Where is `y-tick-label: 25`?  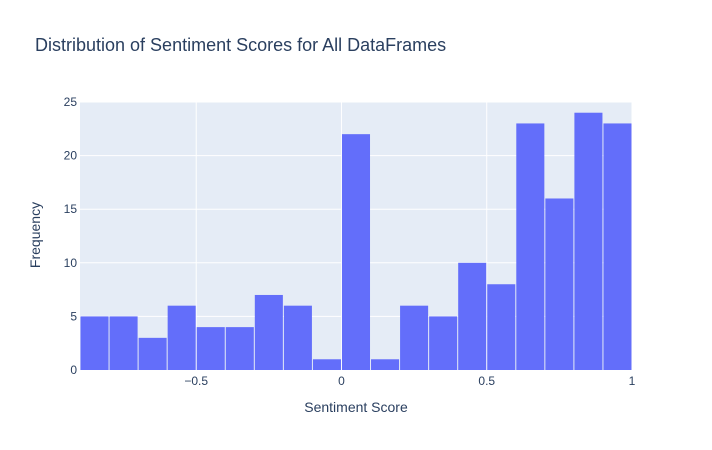
y-tick-label: 25 is located at coordinates (71, 102).